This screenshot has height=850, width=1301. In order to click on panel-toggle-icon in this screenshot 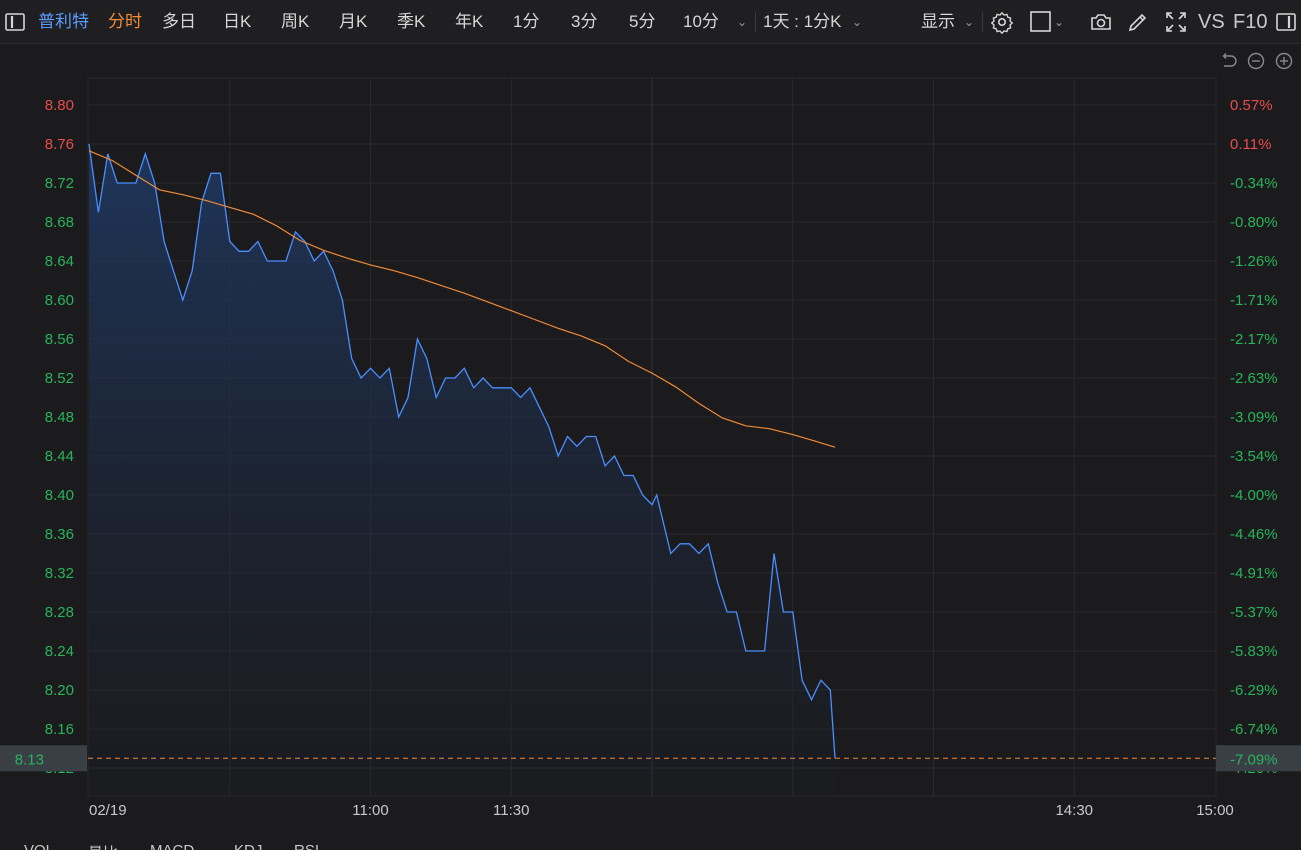, I will do `click(15, 22)`.